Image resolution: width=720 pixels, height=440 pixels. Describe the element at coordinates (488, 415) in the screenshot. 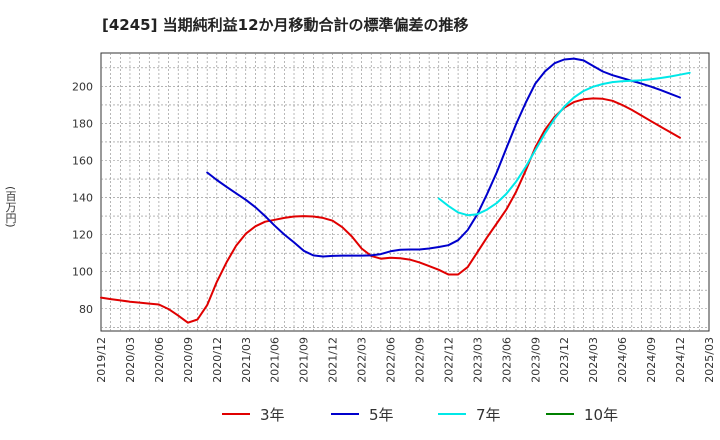

I see `legend-label: 7年` at that location.